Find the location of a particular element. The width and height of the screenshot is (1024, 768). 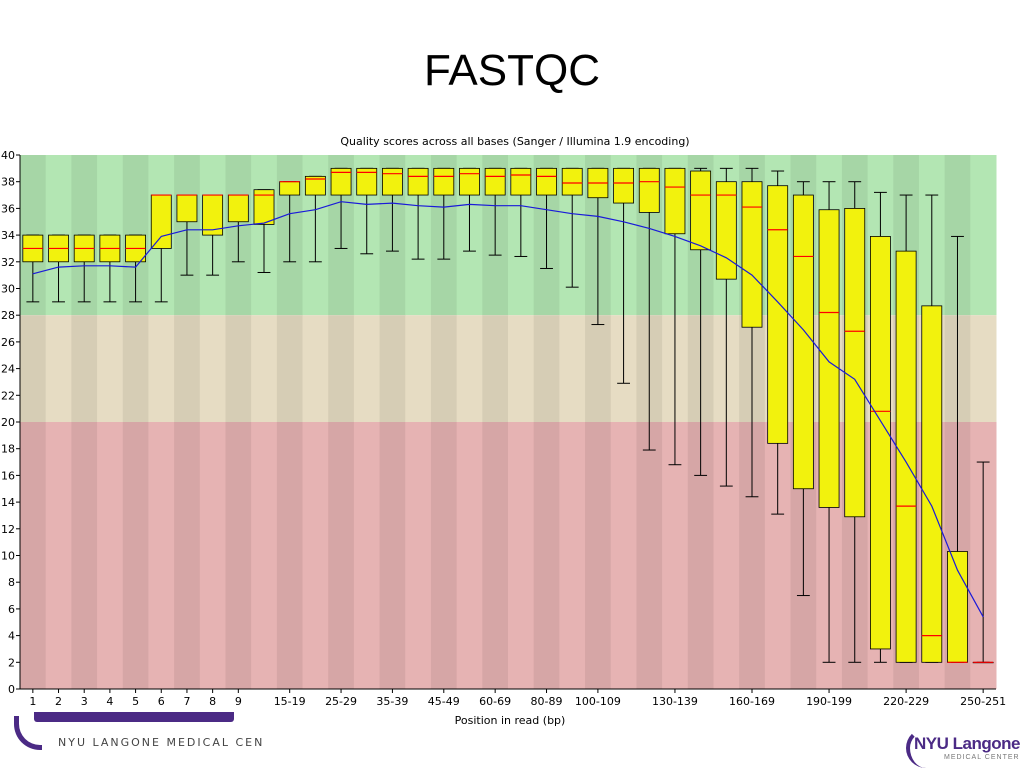

y-tick-label: 22 is located at coordinates (8, 395).